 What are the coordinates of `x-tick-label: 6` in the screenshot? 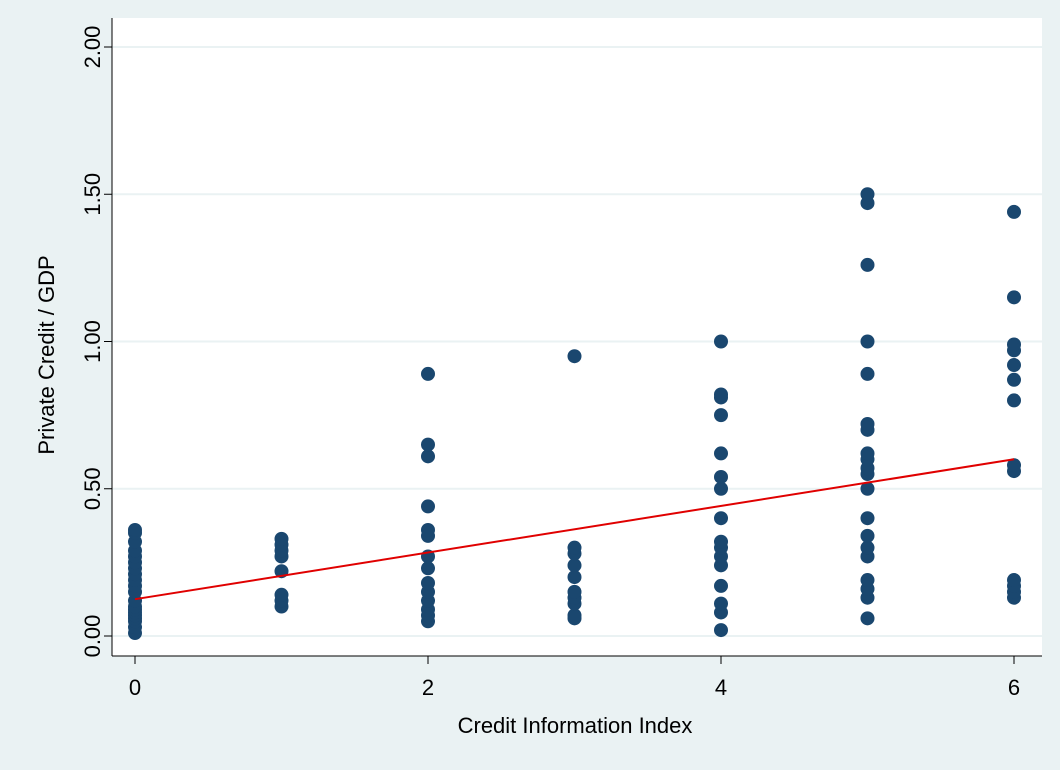 It's located at (1014, 687).